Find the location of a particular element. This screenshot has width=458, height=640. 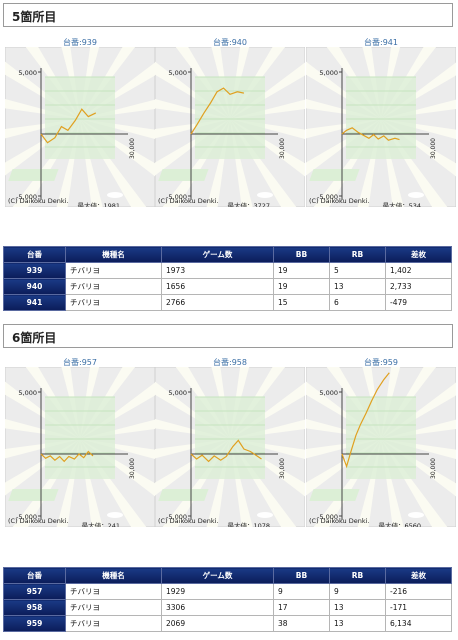

cell-coins: -479 is located at coordinates (418, 302).